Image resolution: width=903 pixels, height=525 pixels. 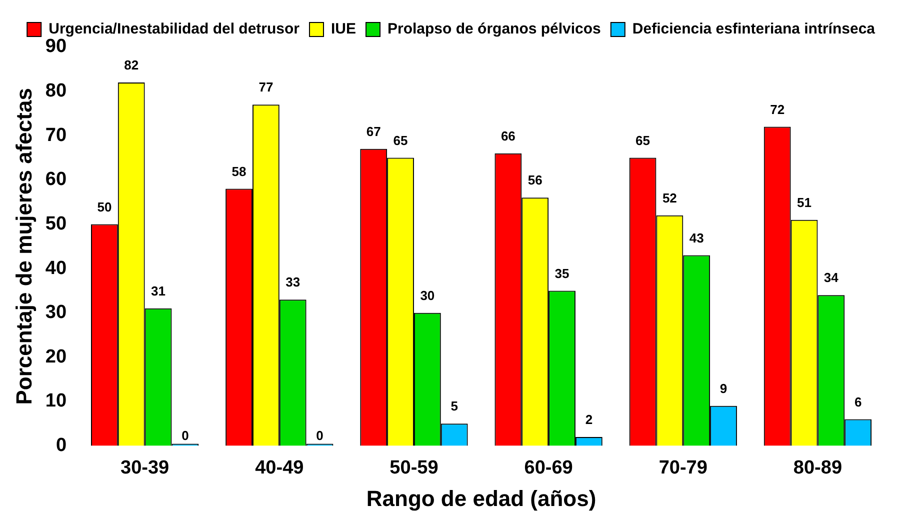 I want to click on y-tick-label: 70, so click(x=56, y=135).